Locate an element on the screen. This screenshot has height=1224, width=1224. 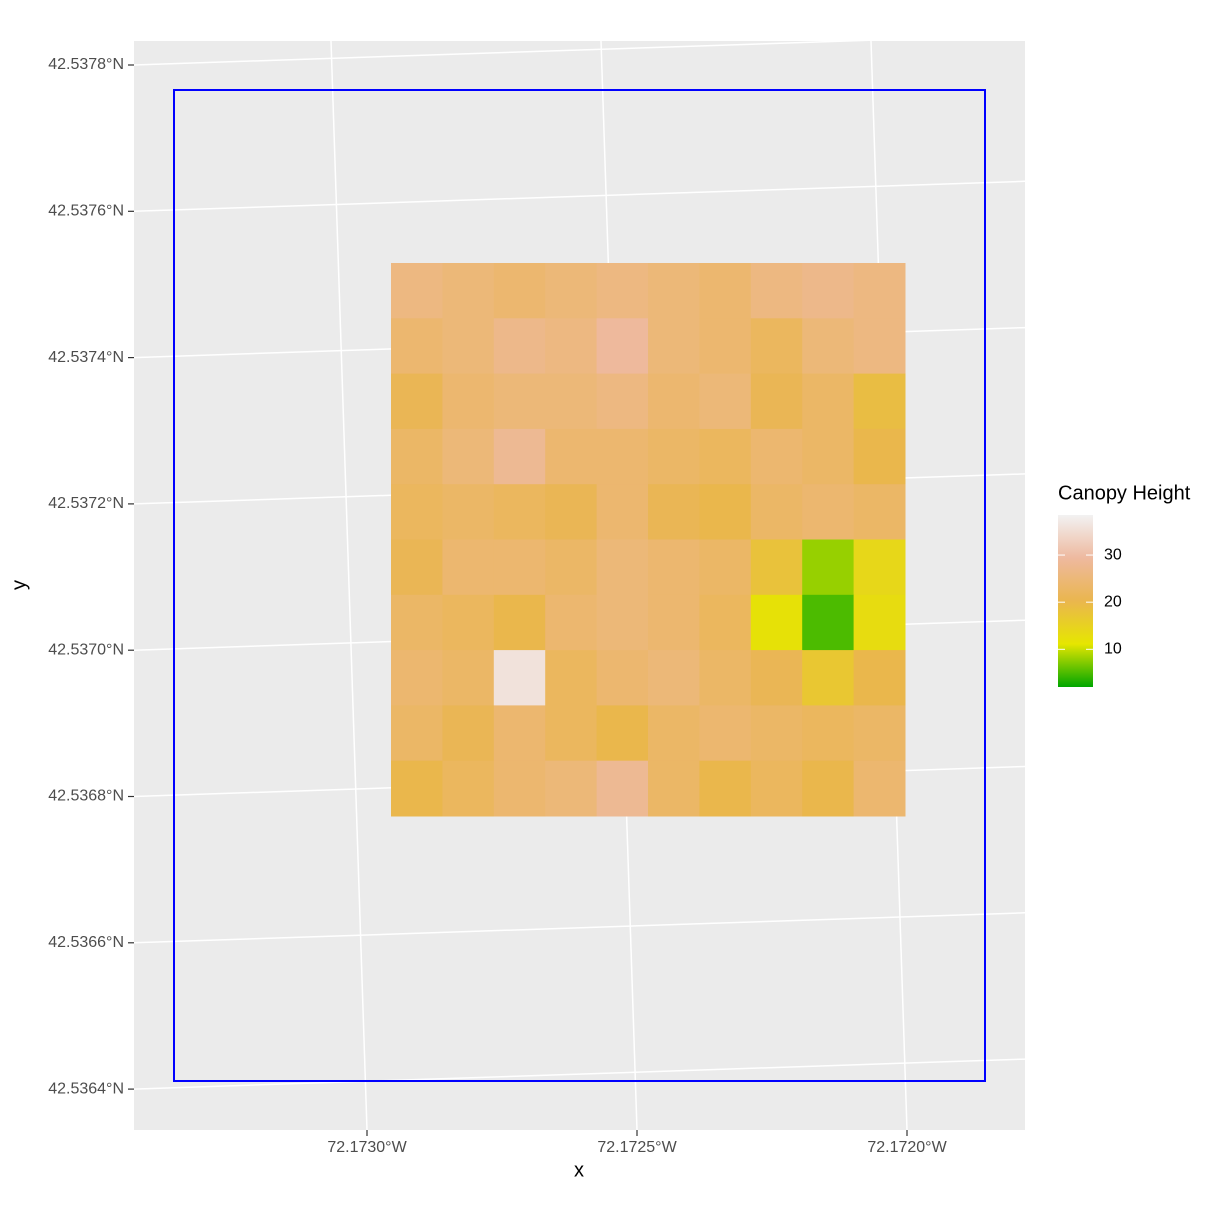
y-tick-label: 42.5372°N is located at coordinates (86, 503).